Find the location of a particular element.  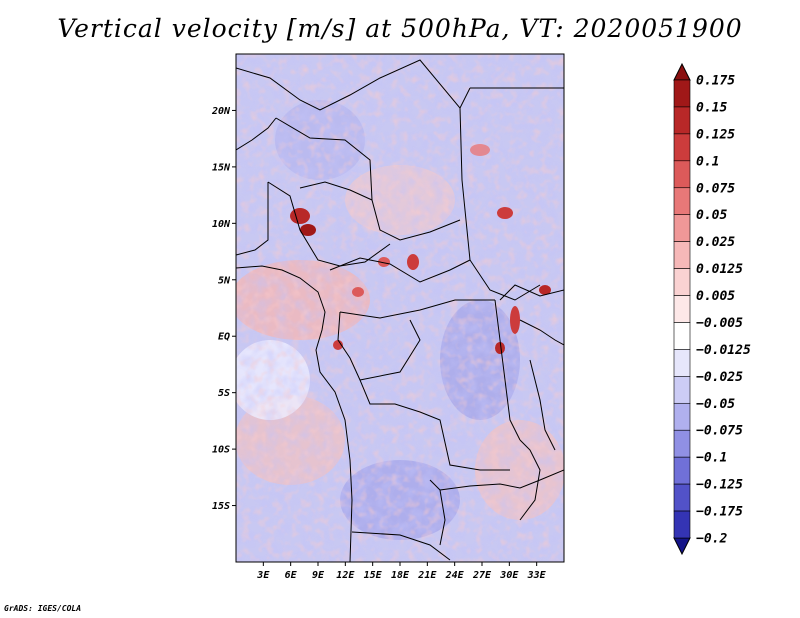

colorbar-label: 0.005 is located at coordinates (715, 296).